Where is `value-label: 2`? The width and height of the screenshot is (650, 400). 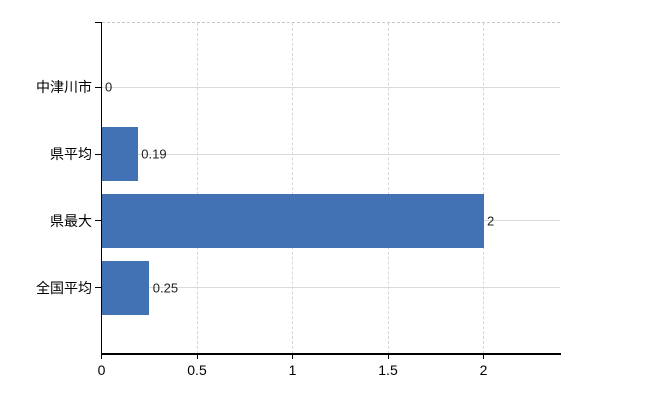 value-label: 2 is located at coordinates (491, 221).